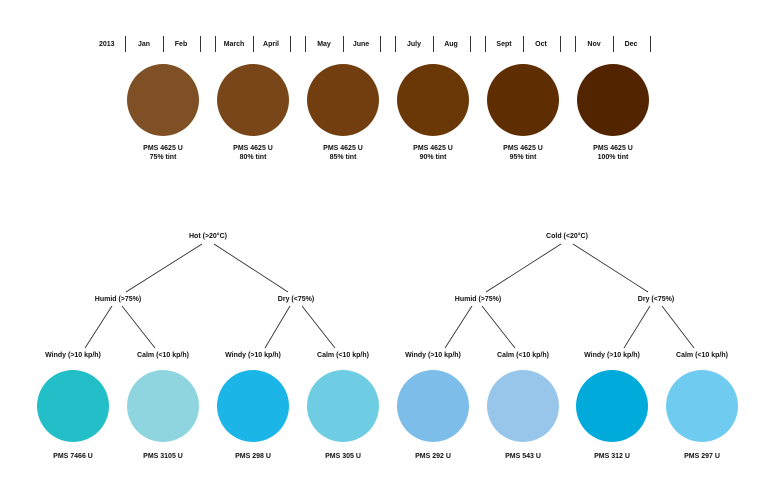 Image resolution: width=780 pixels, height=500 pixels. I want to click on swatch-pms-label: PMS 312 U, so click(612, 456).